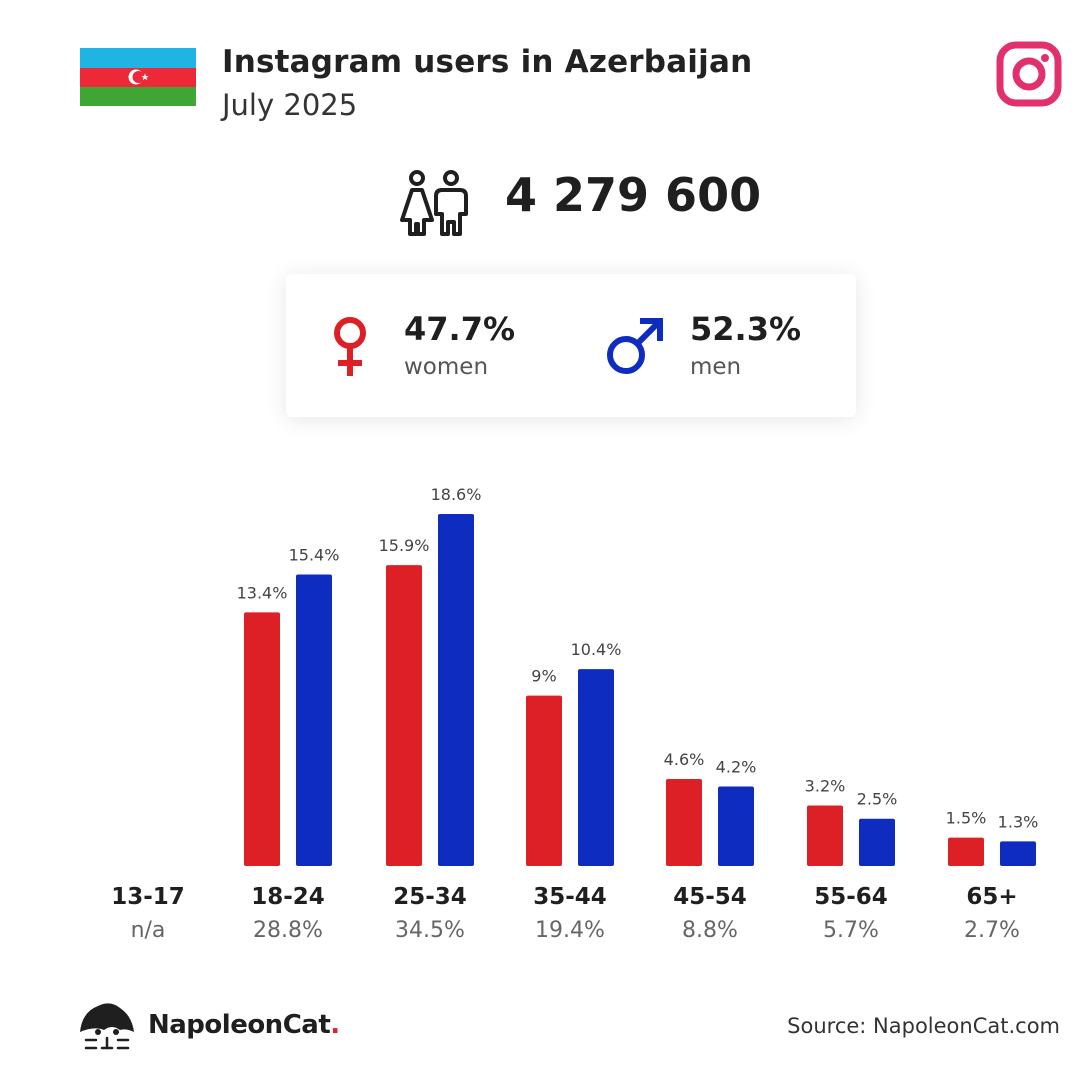  I want to click on bar-value-label: 15.9%, so click(404, 545).